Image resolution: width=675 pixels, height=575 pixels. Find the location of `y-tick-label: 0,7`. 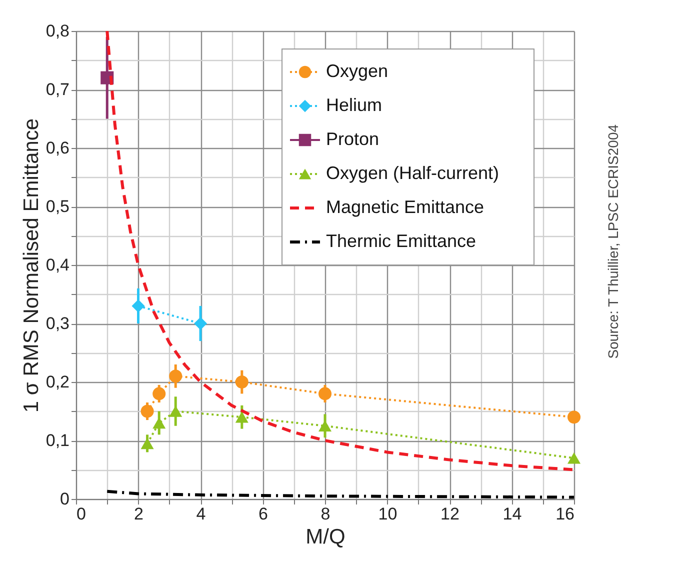

y-tick-label: 0,7 is located at coordinates (58, 89).